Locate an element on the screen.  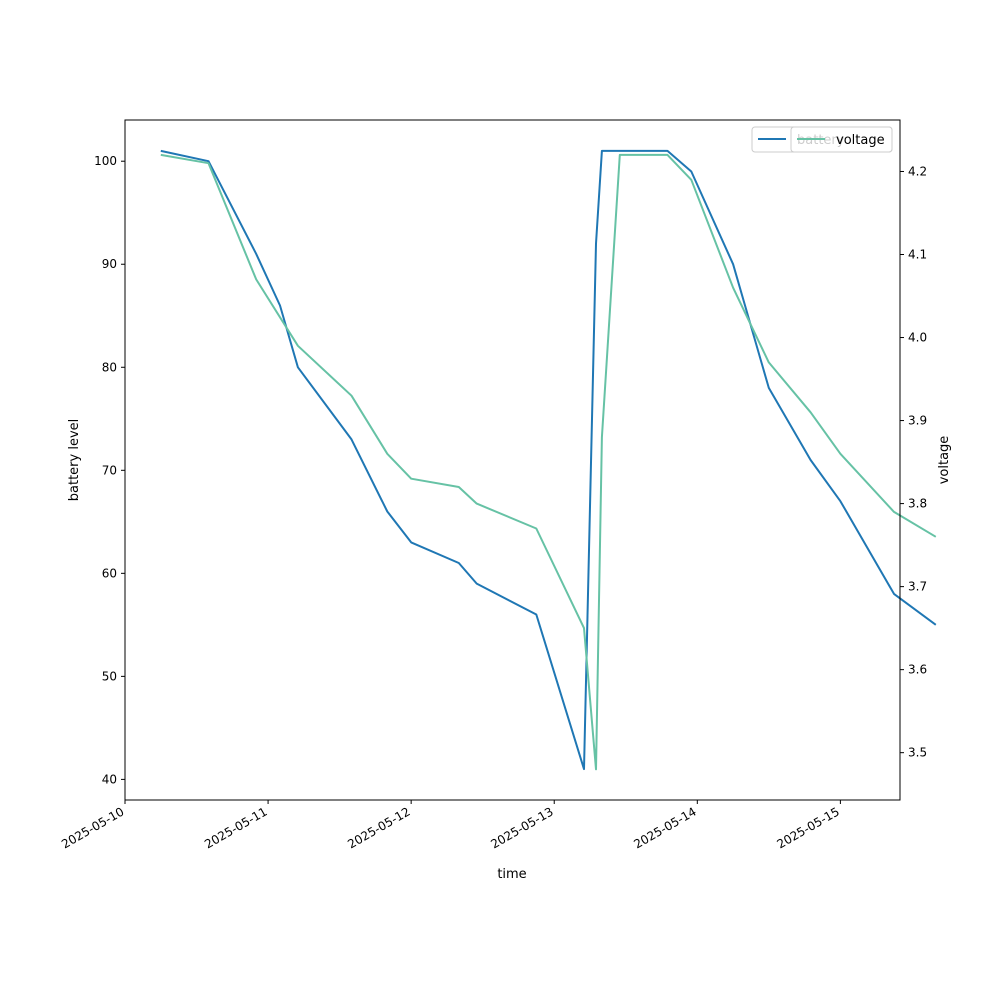
y-right-tick-label: 4.2 is located at coordinates (917, 171).